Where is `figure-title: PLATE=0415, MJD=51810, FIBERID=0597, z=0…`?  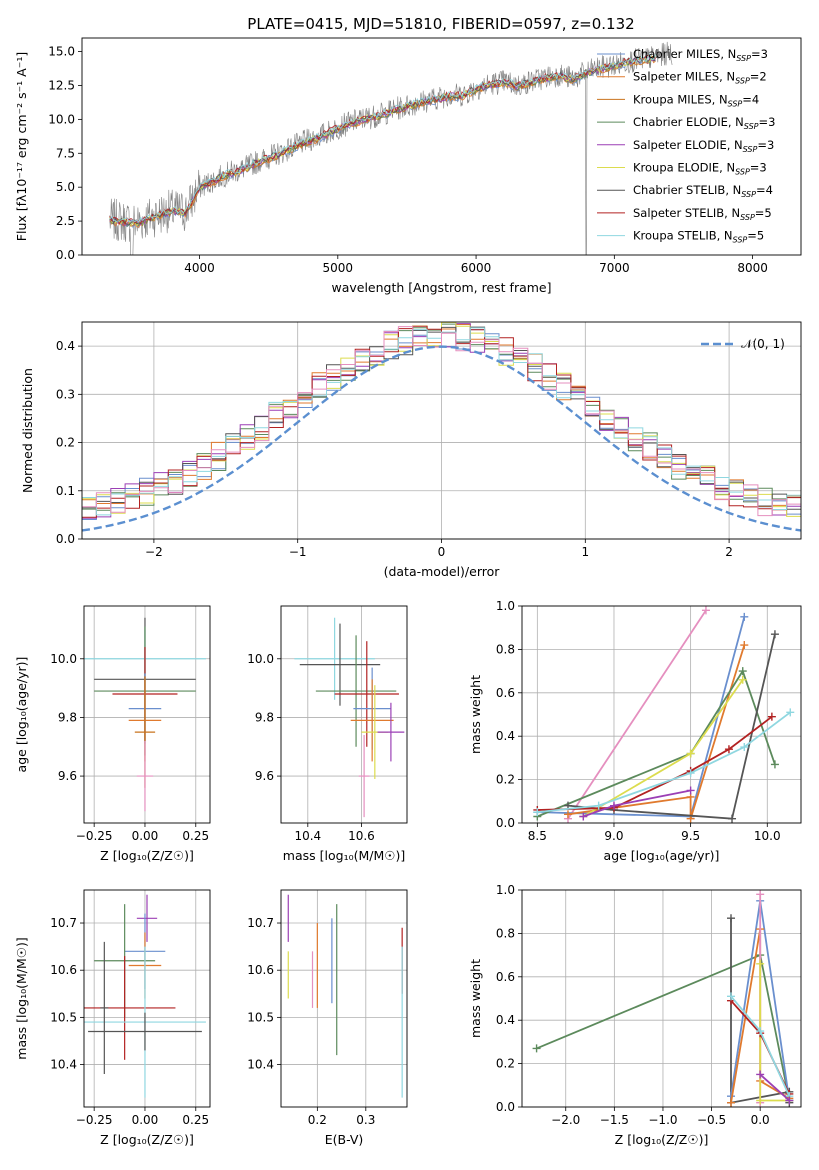 figure-title: PLATE=0415, MJD=51810, FIBERID=0597, z=0… is located at coordinates (440, 24).